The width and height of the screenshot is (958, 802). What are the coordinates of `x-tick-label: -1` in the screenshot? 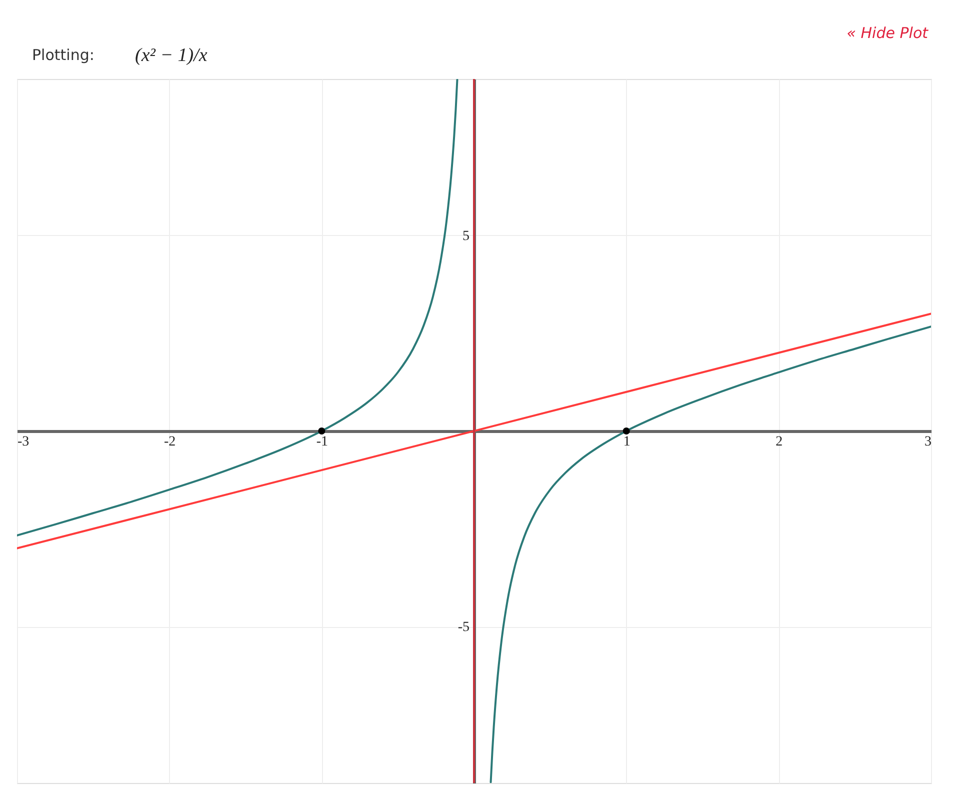 It's located at (322, 442).